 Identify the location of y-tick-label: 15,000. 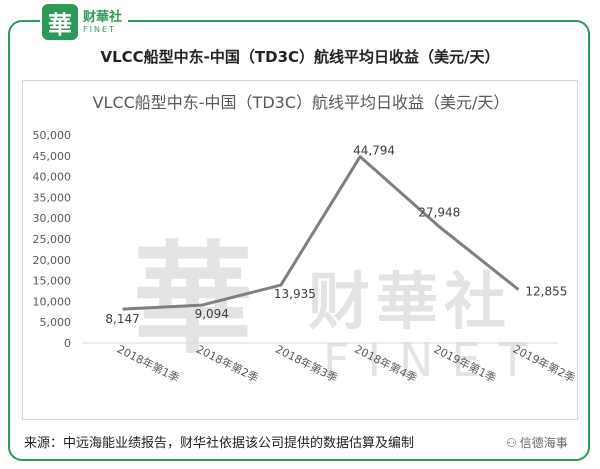
(52, 281).